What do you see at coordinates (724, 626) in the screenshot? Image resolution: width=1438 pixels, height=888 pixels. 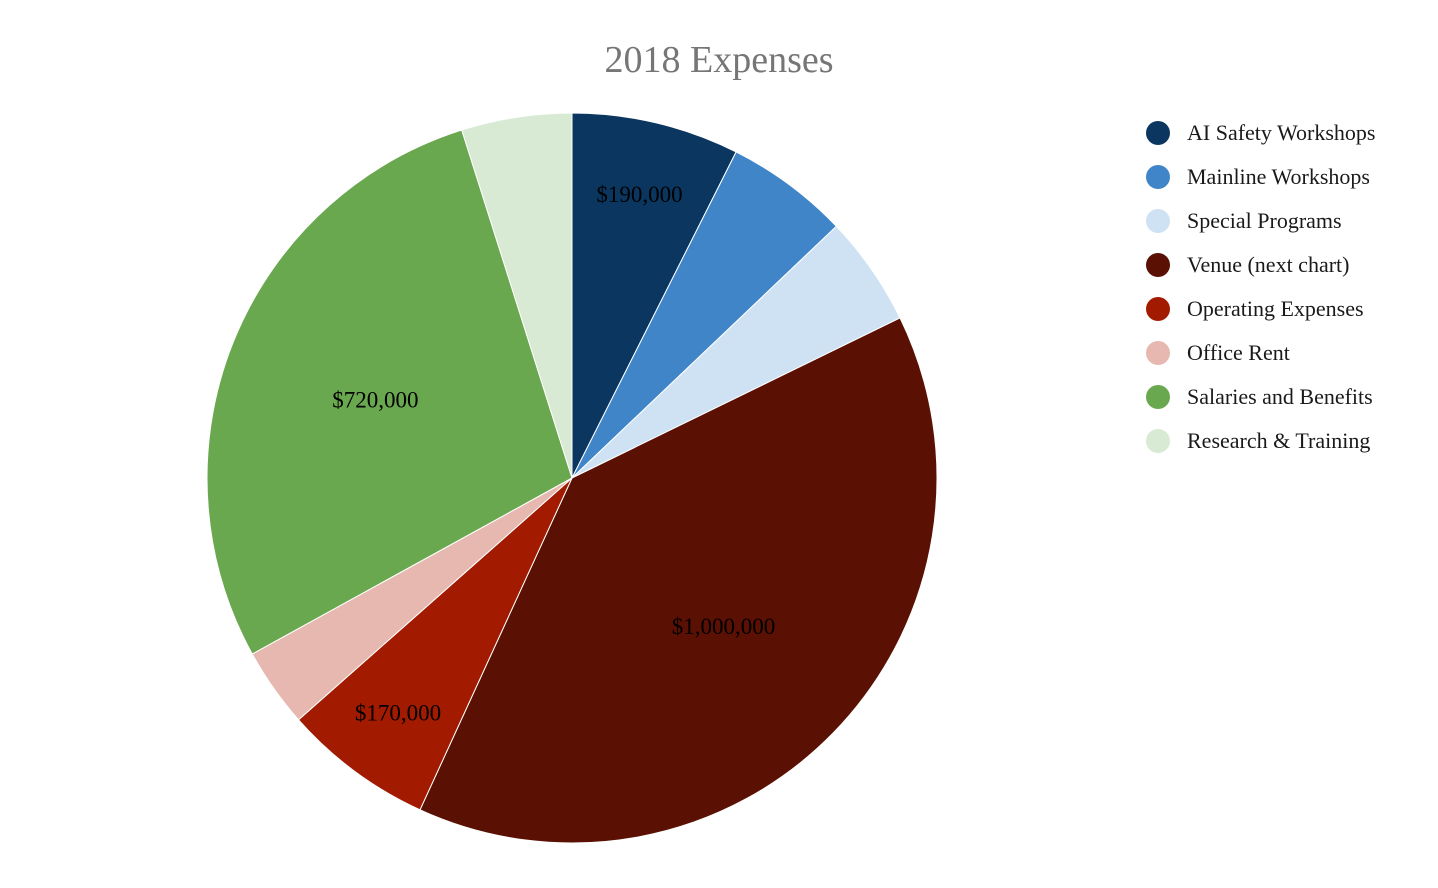 I see `data-label-venue-next-chart: $1,000,000` at bounding box center [724, 626].